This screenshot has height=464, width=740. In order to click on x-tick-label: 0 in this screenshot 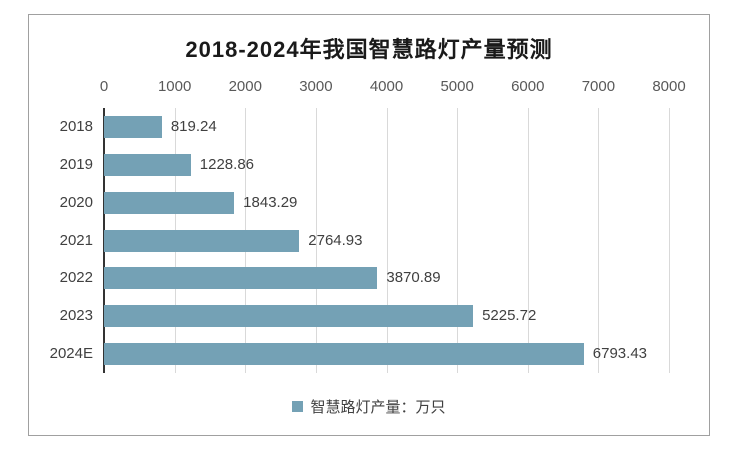, I will do `click(104, 86)`.